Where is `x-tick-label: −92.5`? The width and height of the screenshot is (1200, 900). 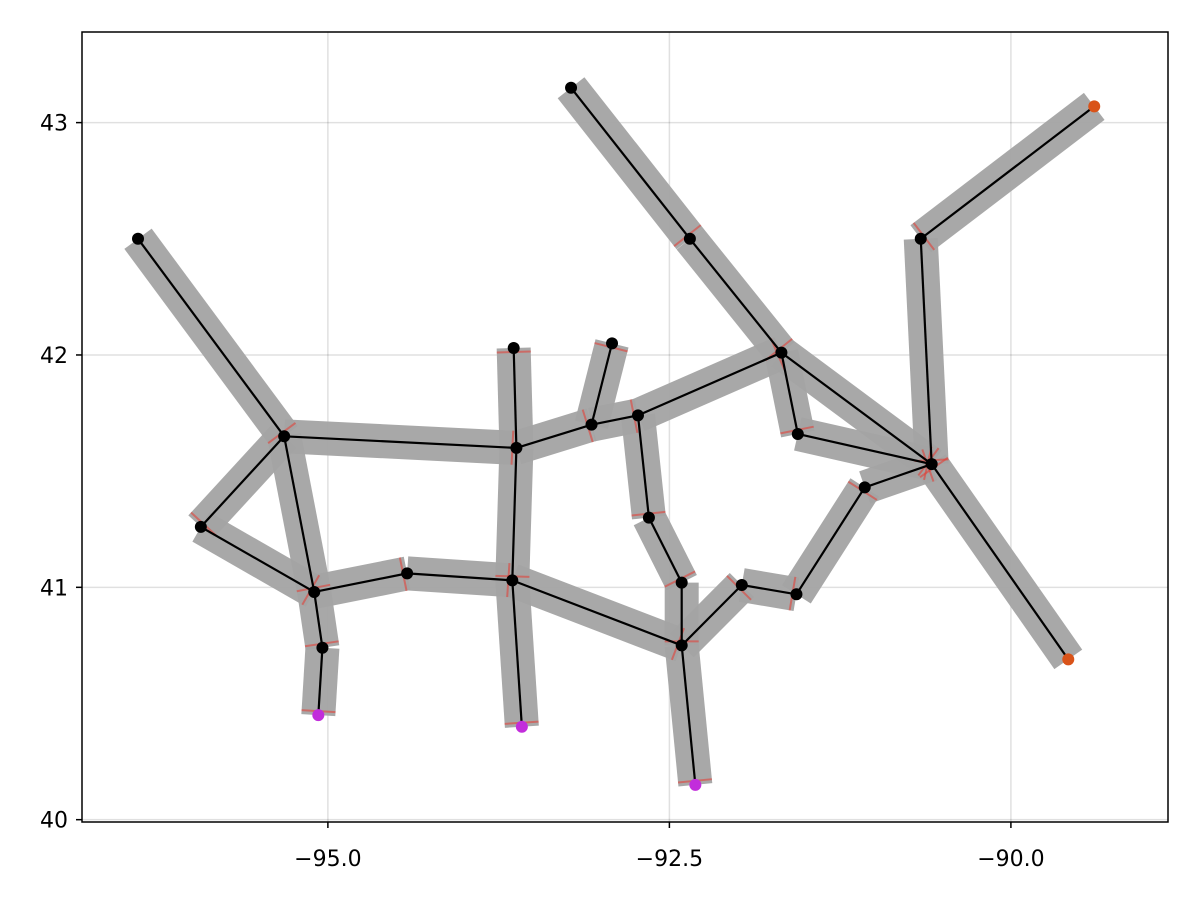
x-tick-label: −92.5 is located at coordinates (669, 859).